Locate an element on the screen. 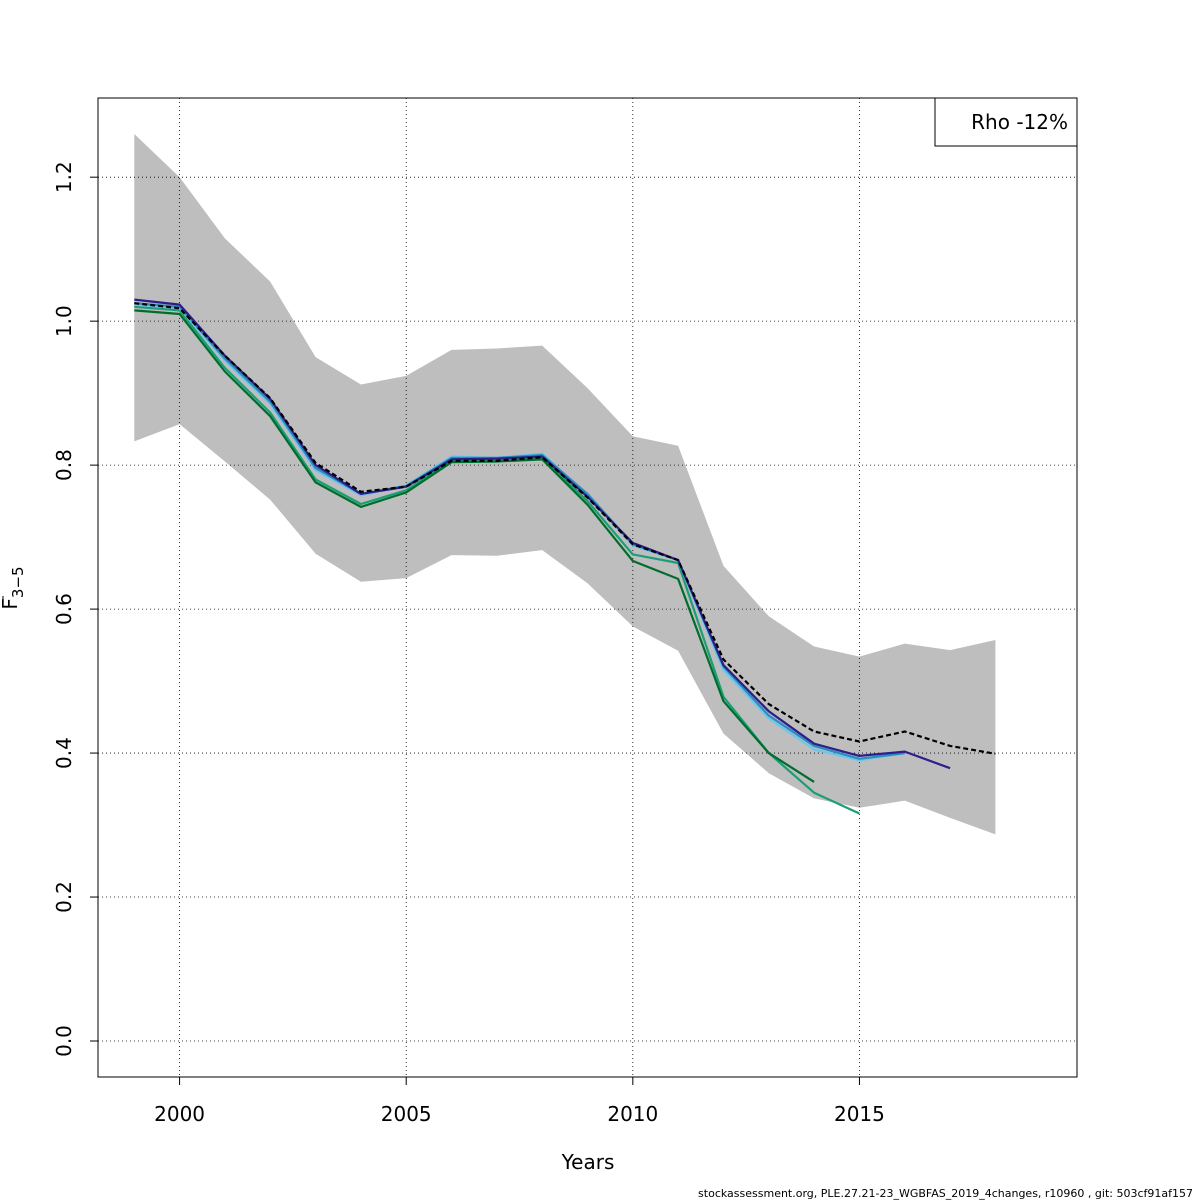 Image resolution: width=1200 pixels, height=1200 pixels. svg-text: F3−5 is located at coordinates (13, 587).